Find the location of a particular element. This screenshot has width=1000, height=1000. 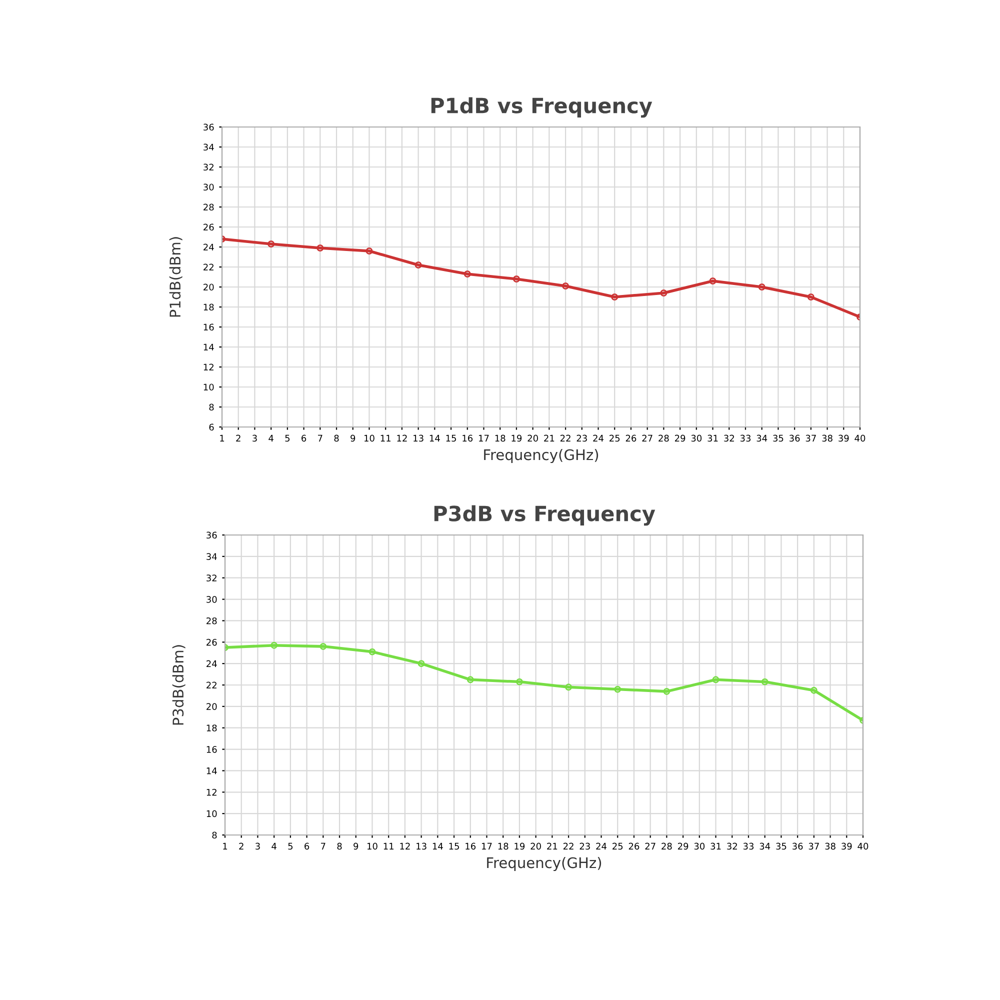

x-tick-label: 2 is located at coordinates (238, 438).